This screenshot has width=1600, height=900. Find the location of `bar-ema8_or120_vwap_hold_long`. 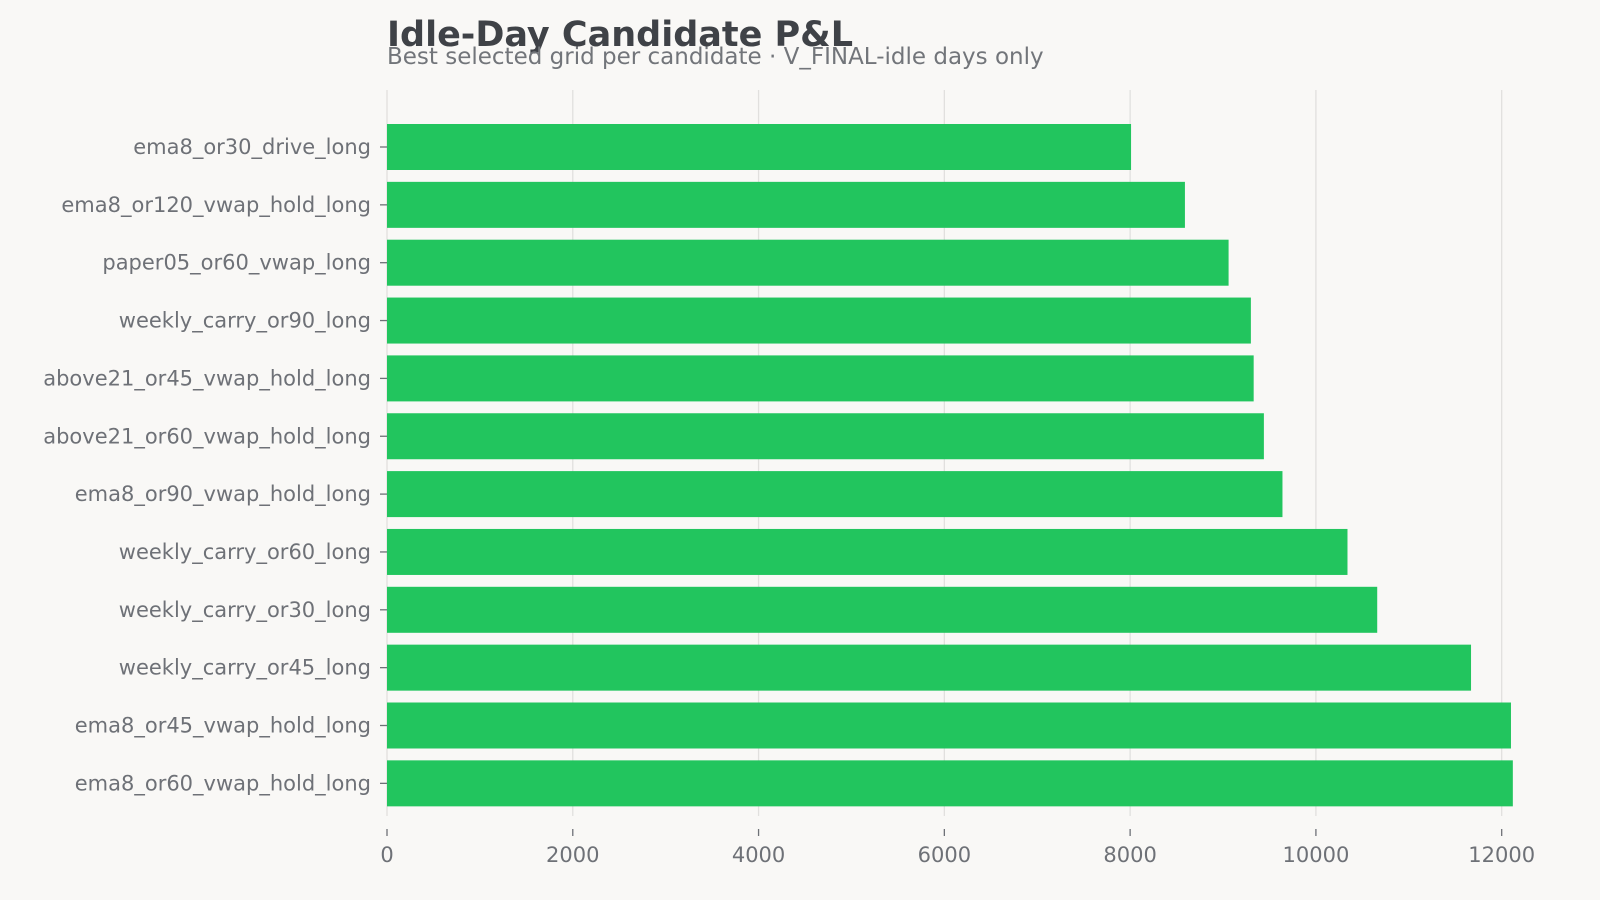

bar-ema8_or120_vwap_hold_long is located at coordinates (786, 204).